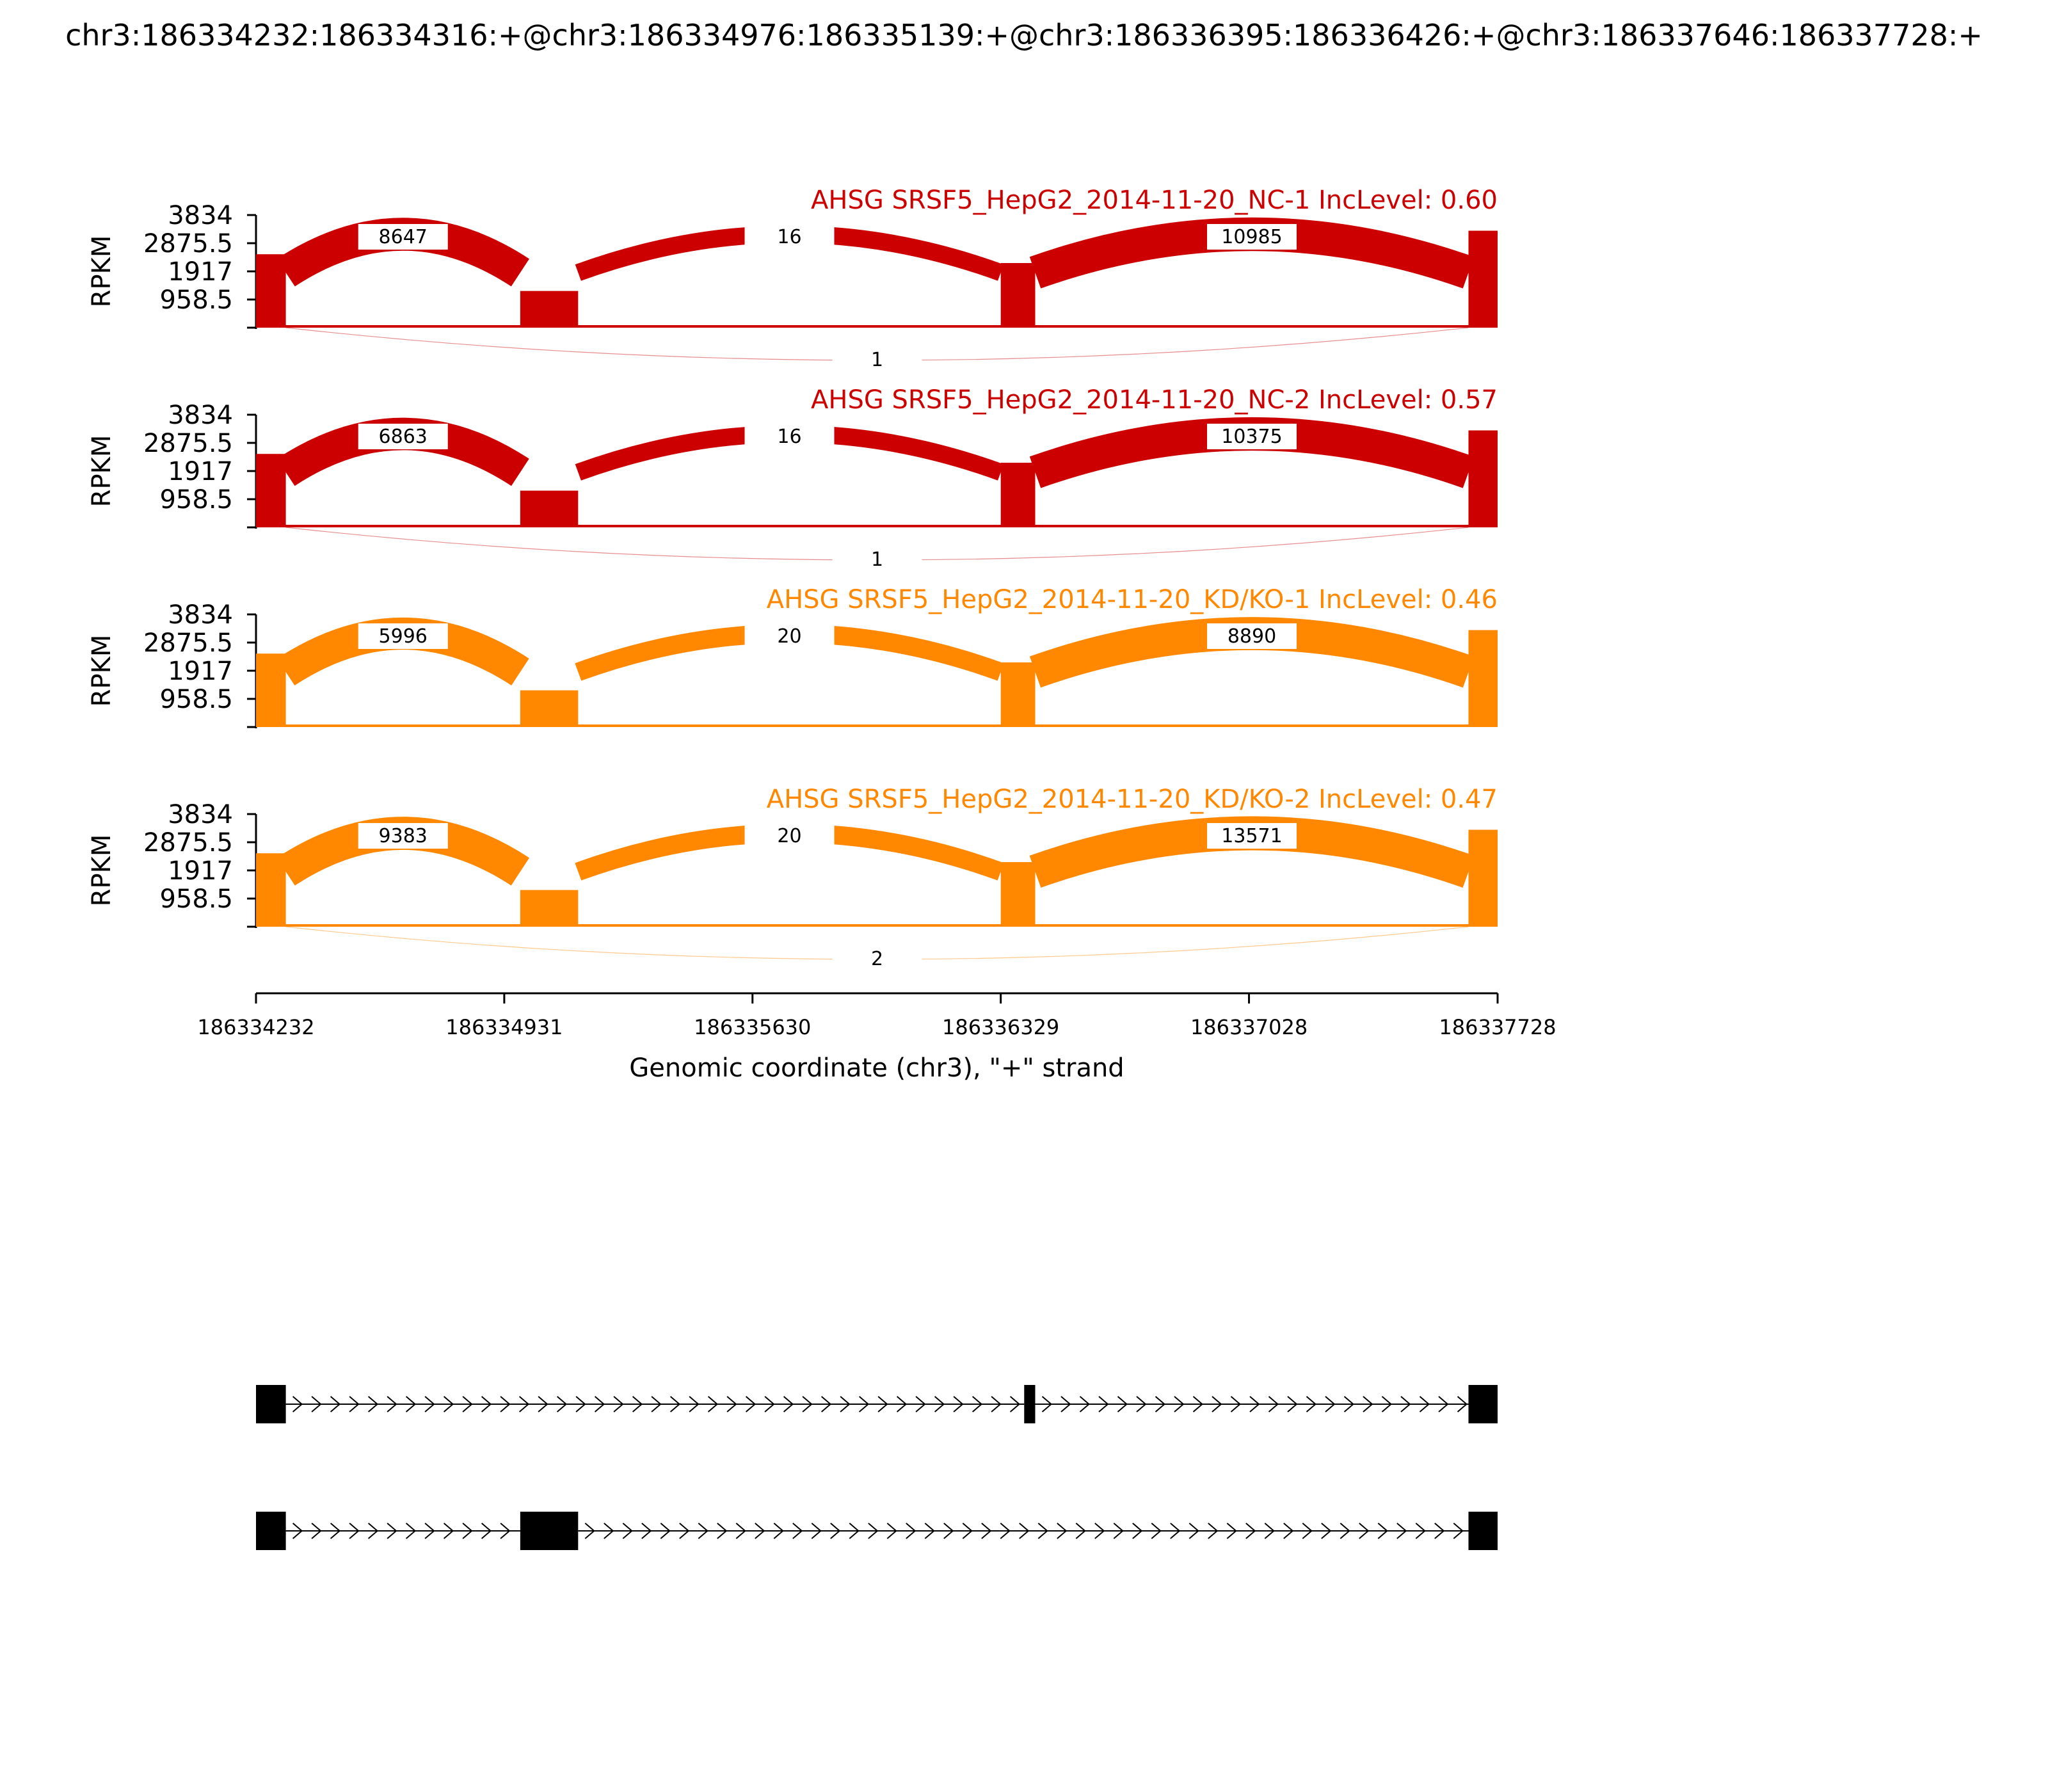 The height and width of the screenshot is (1792, 2048). What do you see at coordinates (403, 836) in the screenshot?
I see `junction-count-label: 9383` at bounding box center [403, 836].